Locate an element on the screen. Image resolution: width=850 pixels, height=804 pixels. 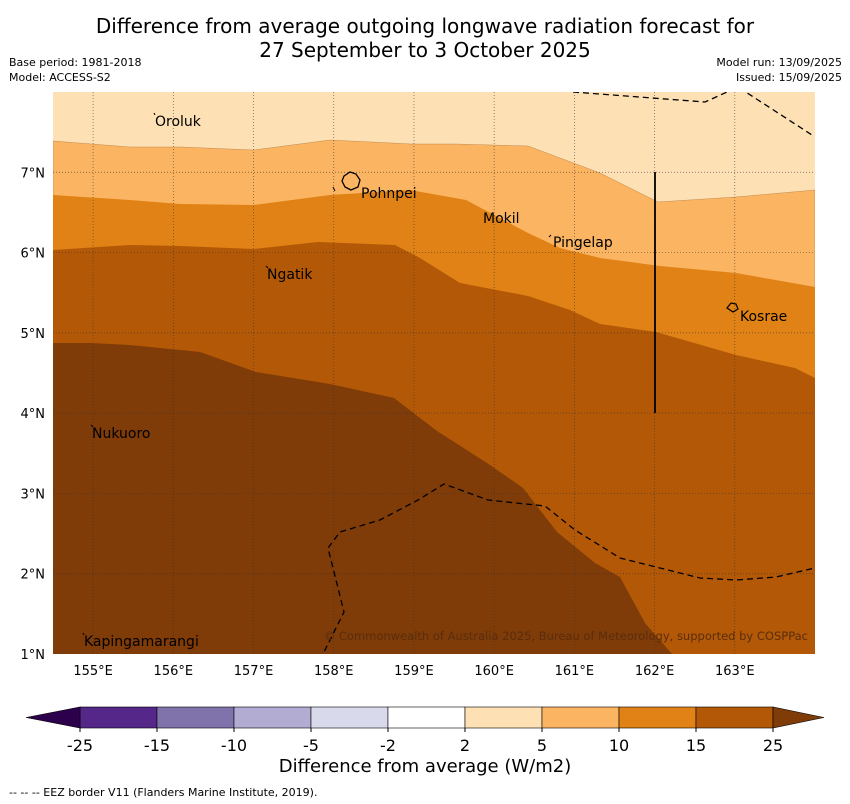
lon-tick-label: 161°E is located at coordinates (575, 671).